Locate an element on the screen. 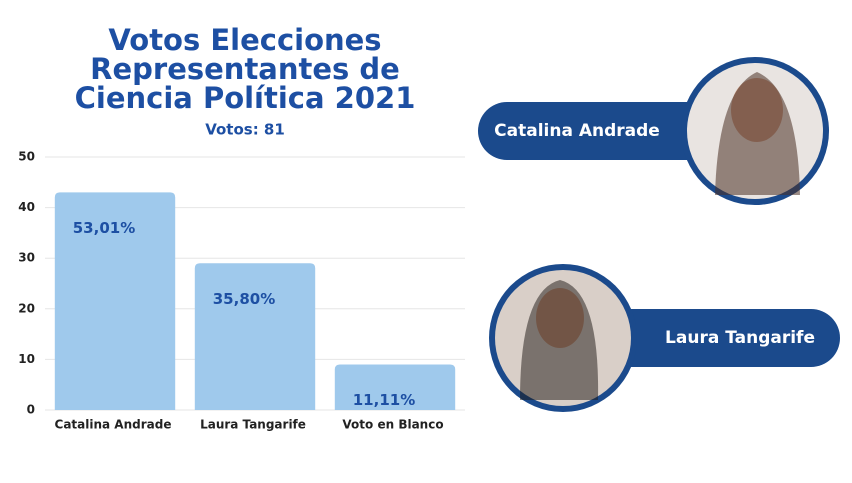 The width and height of the screenshot is (852, 483). y-tick-label: 40 is located at coordinates (26, 207).